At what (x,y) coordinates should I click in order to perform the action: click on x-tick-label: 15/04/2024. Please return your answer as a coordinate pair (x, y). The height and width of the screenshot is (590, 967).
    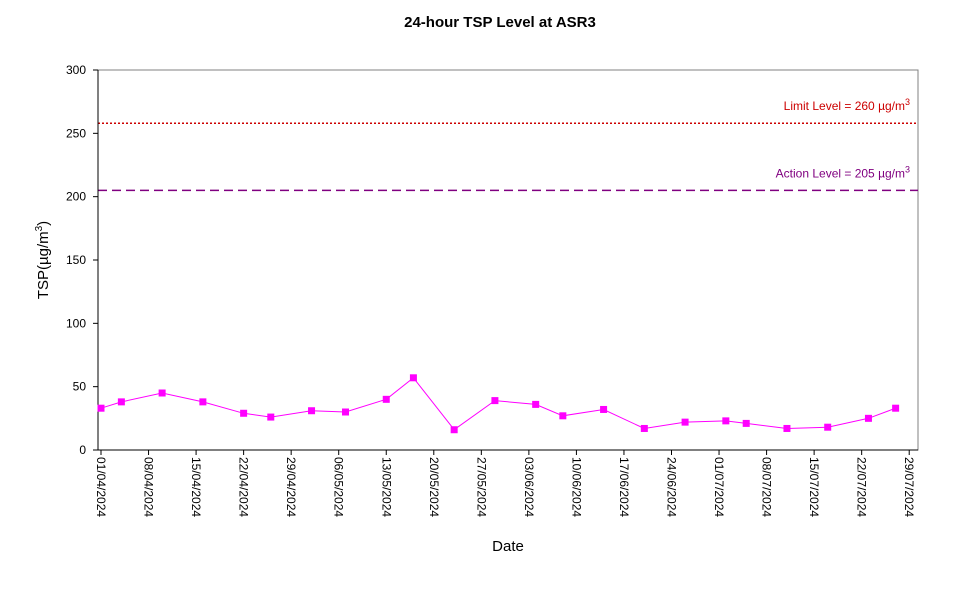
    Looking at the image, I should click on (196, 487).